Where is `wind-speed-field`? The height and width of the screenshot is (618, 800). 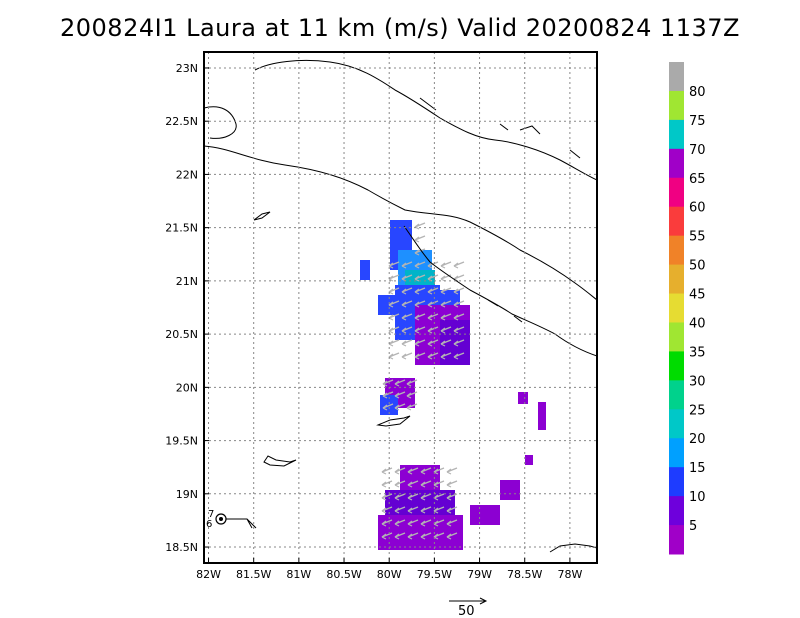
wind-speed-field is located at coordinates (453, 385).